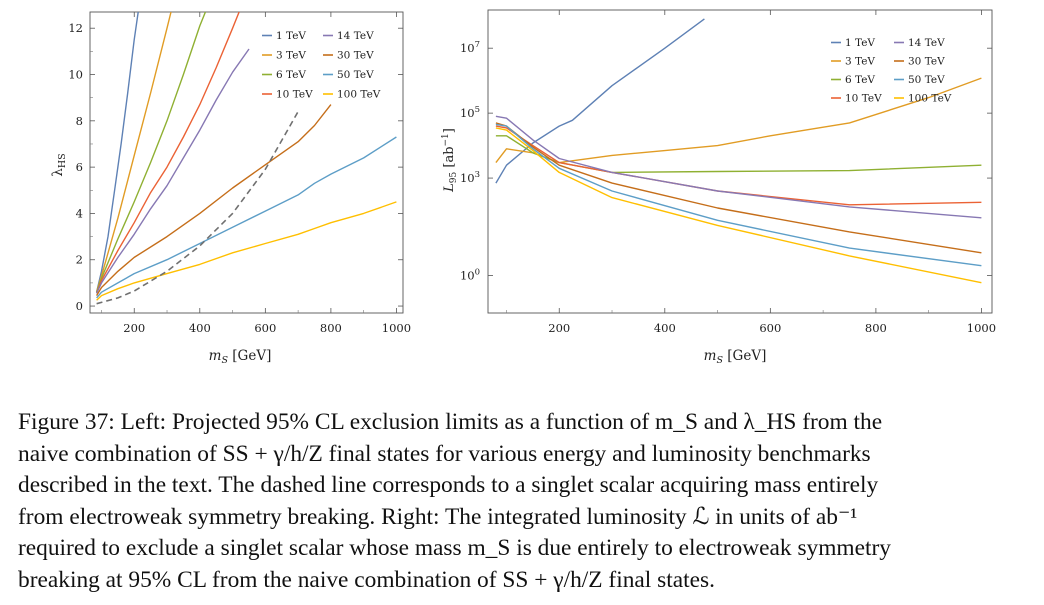 The width and height of the screenshot is (1044, 605). I want to click on y-tick-label: 0, so click(79, 306).